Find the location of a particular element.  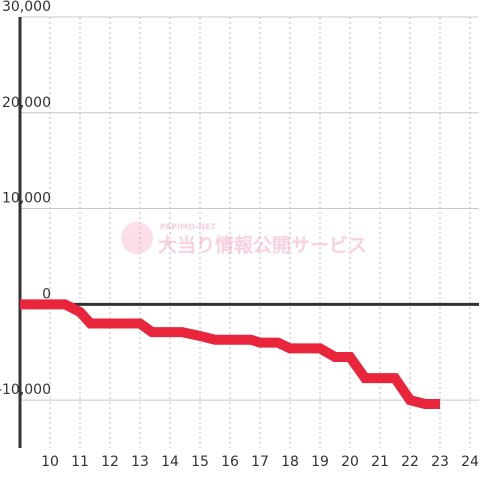

x-tick-label: 13 is located at coordinates (140, 462).